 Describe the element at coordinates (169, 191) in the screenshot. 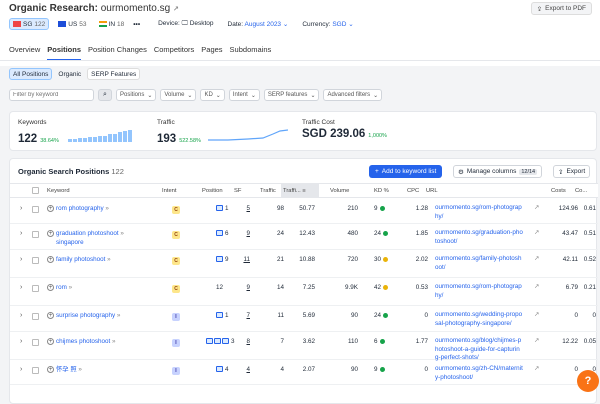

I see `col-intent: Intent` at that location.